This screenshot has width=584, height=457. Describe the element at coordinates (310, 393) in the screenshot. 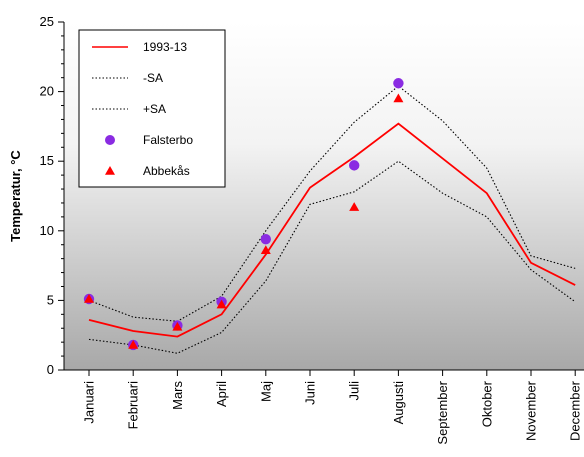

I see `x-tick-label: Juni` at that location.